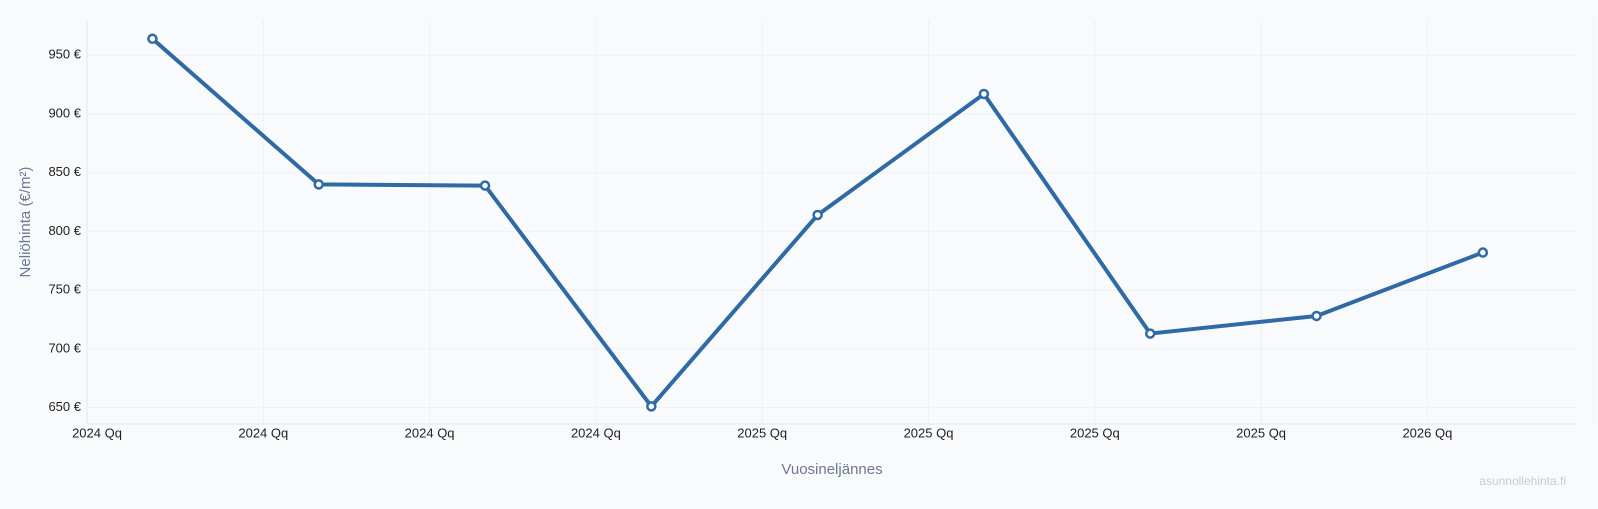  What do you see at coordinates (64, 347) in the screenshot?
I see `y-tick-label: 700 €` at bounding box center [64, 347].